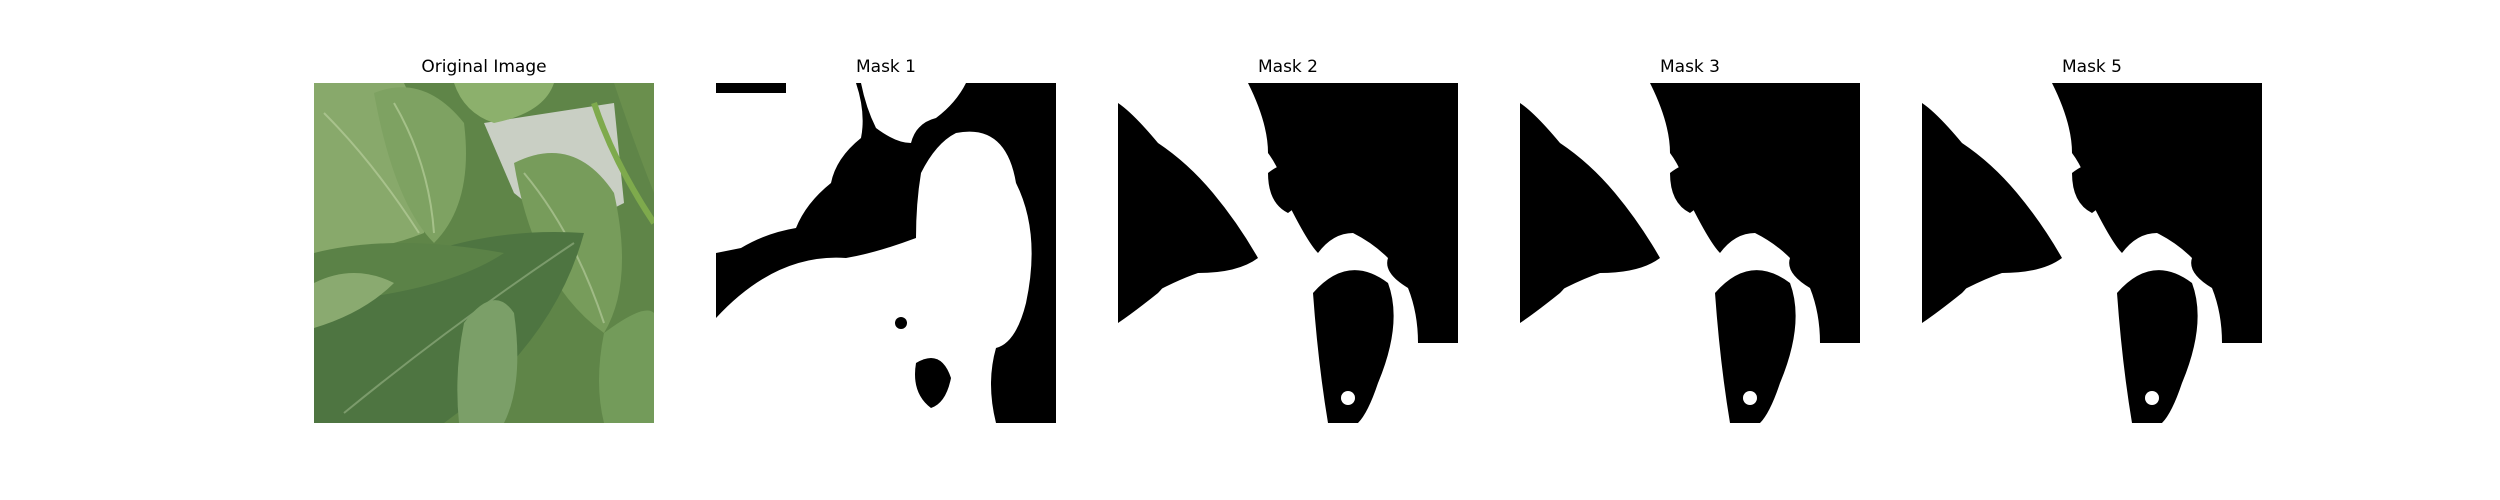 Image resolution: width=2500 pixels, height=500 pixels. What do you see at coordinates (1689, 67) in the screenshot?
I see `panel-title: Mask 3` at bounding box center [1689, 67].